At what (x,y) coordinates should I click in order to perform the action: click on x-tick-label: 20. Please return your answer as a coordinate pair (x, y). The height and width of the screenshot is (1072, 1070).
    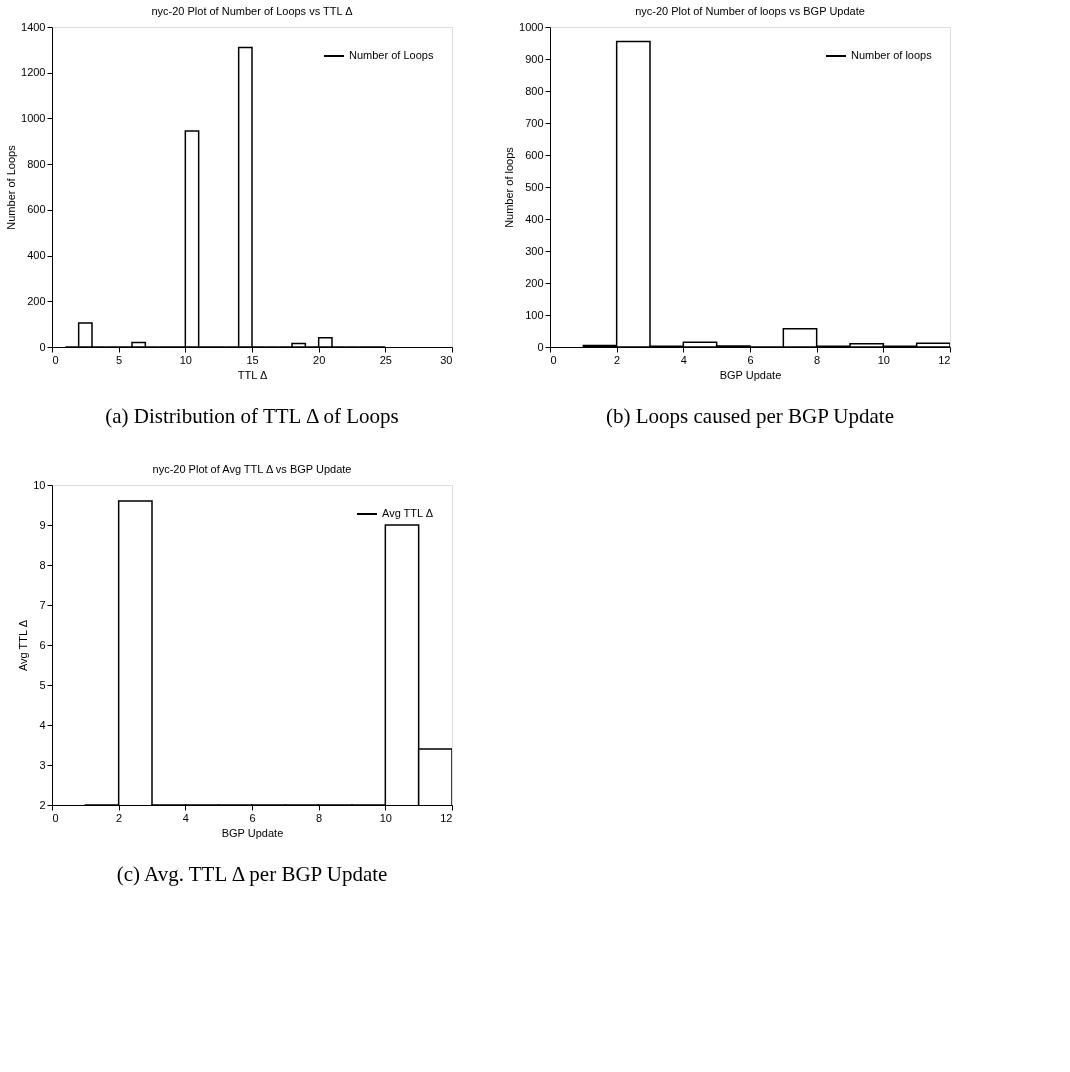
    Looking at the image, I should click on (319, 359).